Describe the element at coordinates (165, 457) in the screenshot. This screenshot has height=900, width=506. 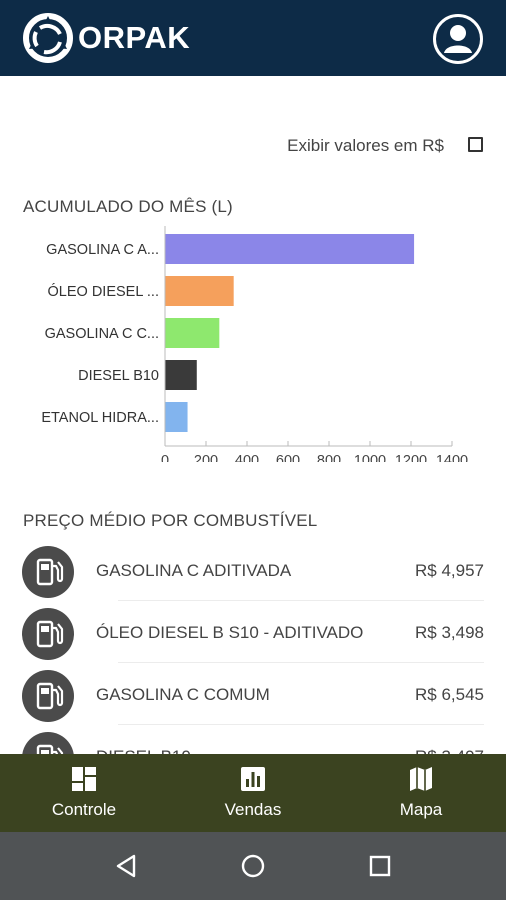
I see `x-tick-label: 0` at that location.